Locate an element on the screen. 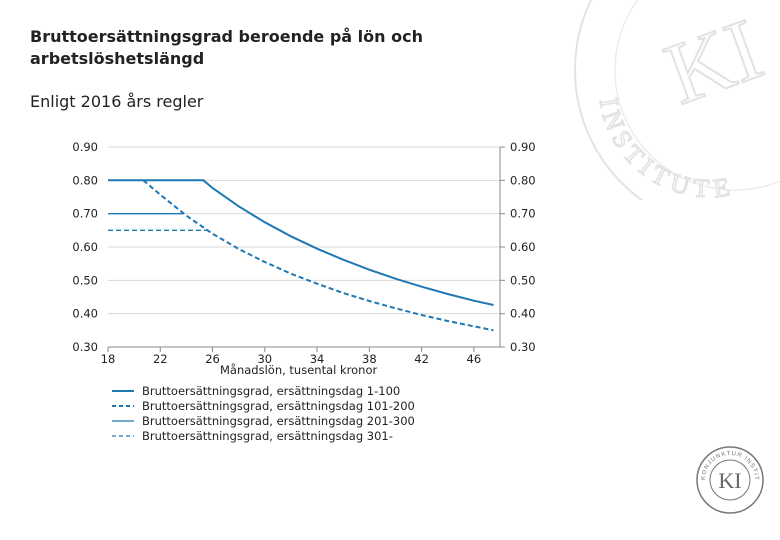 The width and height of the screenshot is (780, 540). y-tick-labels-left: 0.90 0.80 0.70 0.60 0.50 0.40 0.30 is located at coordinates (85, 247).